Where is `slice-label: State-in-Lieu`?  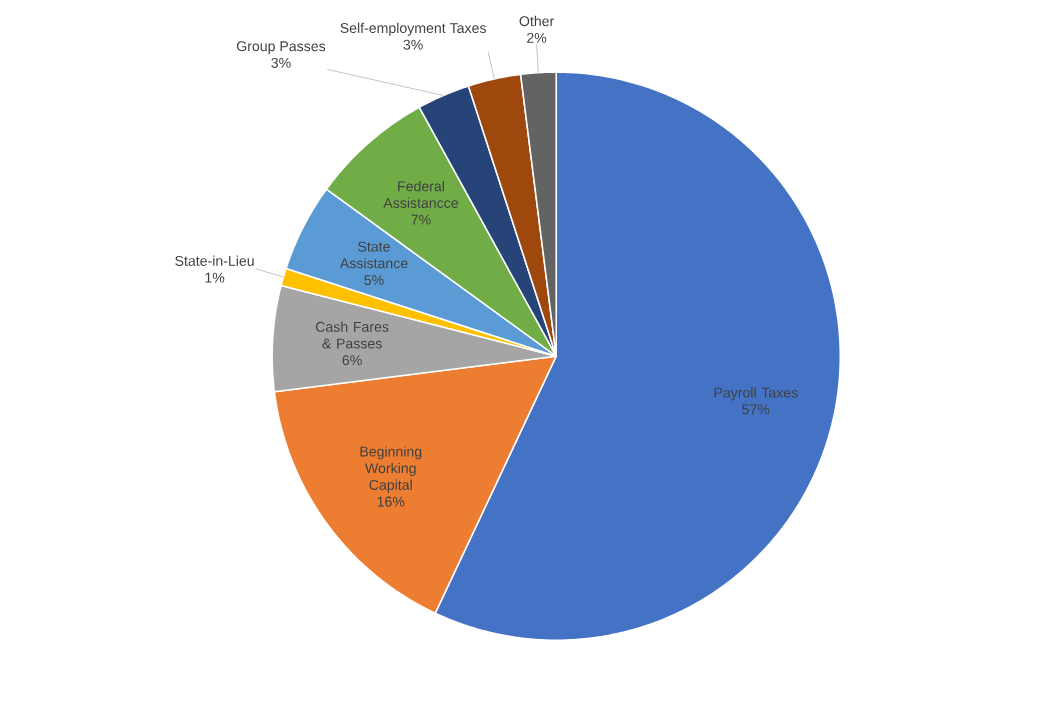 slice-label: State-in-Lieu is located at coordinates (214, 261).